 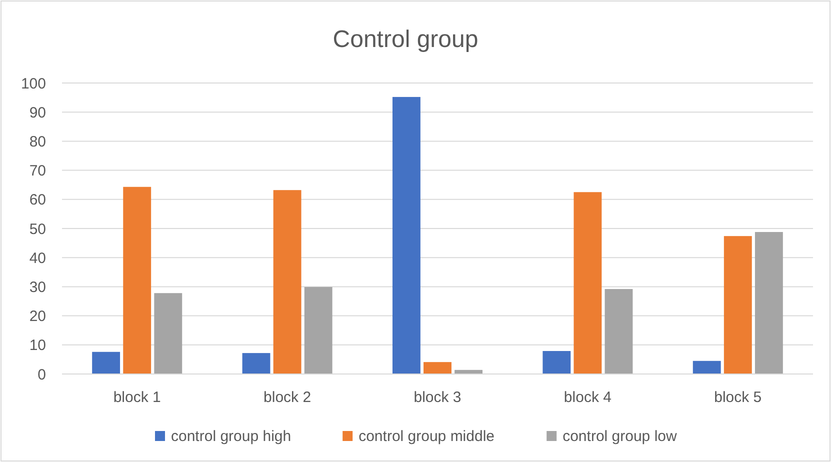 I want to click on legend-label: control group low, so click(x=619, y=436).